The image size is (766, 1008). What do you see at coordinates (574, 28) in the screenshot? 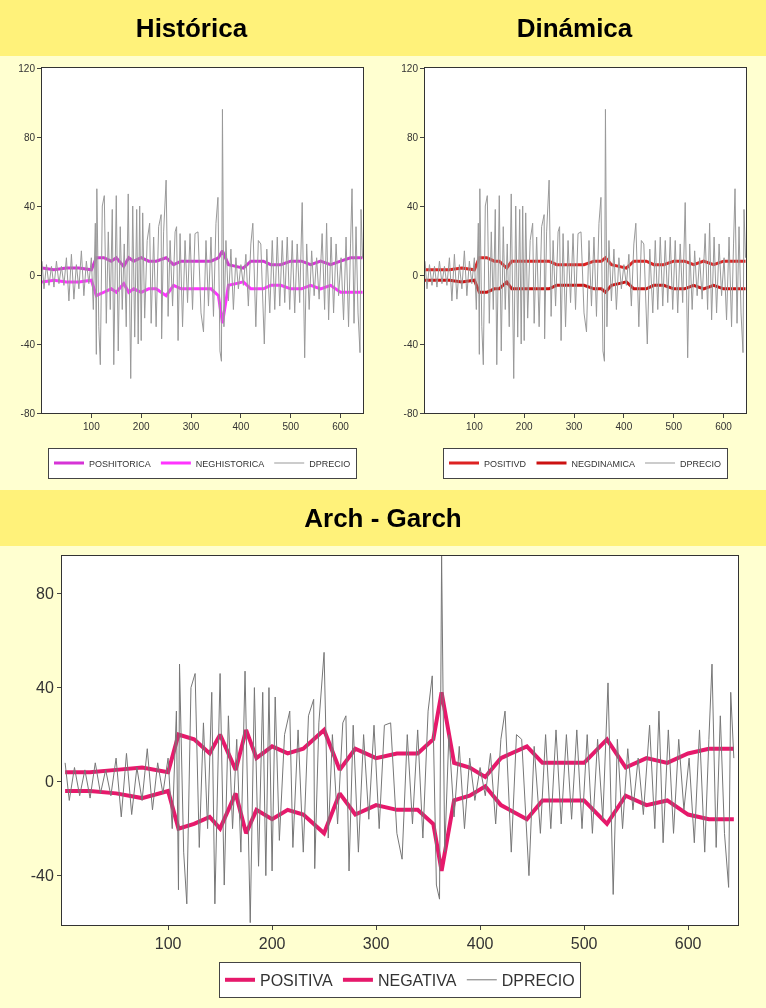
I see `chart-title: Dinámica` at bounding box center [574, 28].